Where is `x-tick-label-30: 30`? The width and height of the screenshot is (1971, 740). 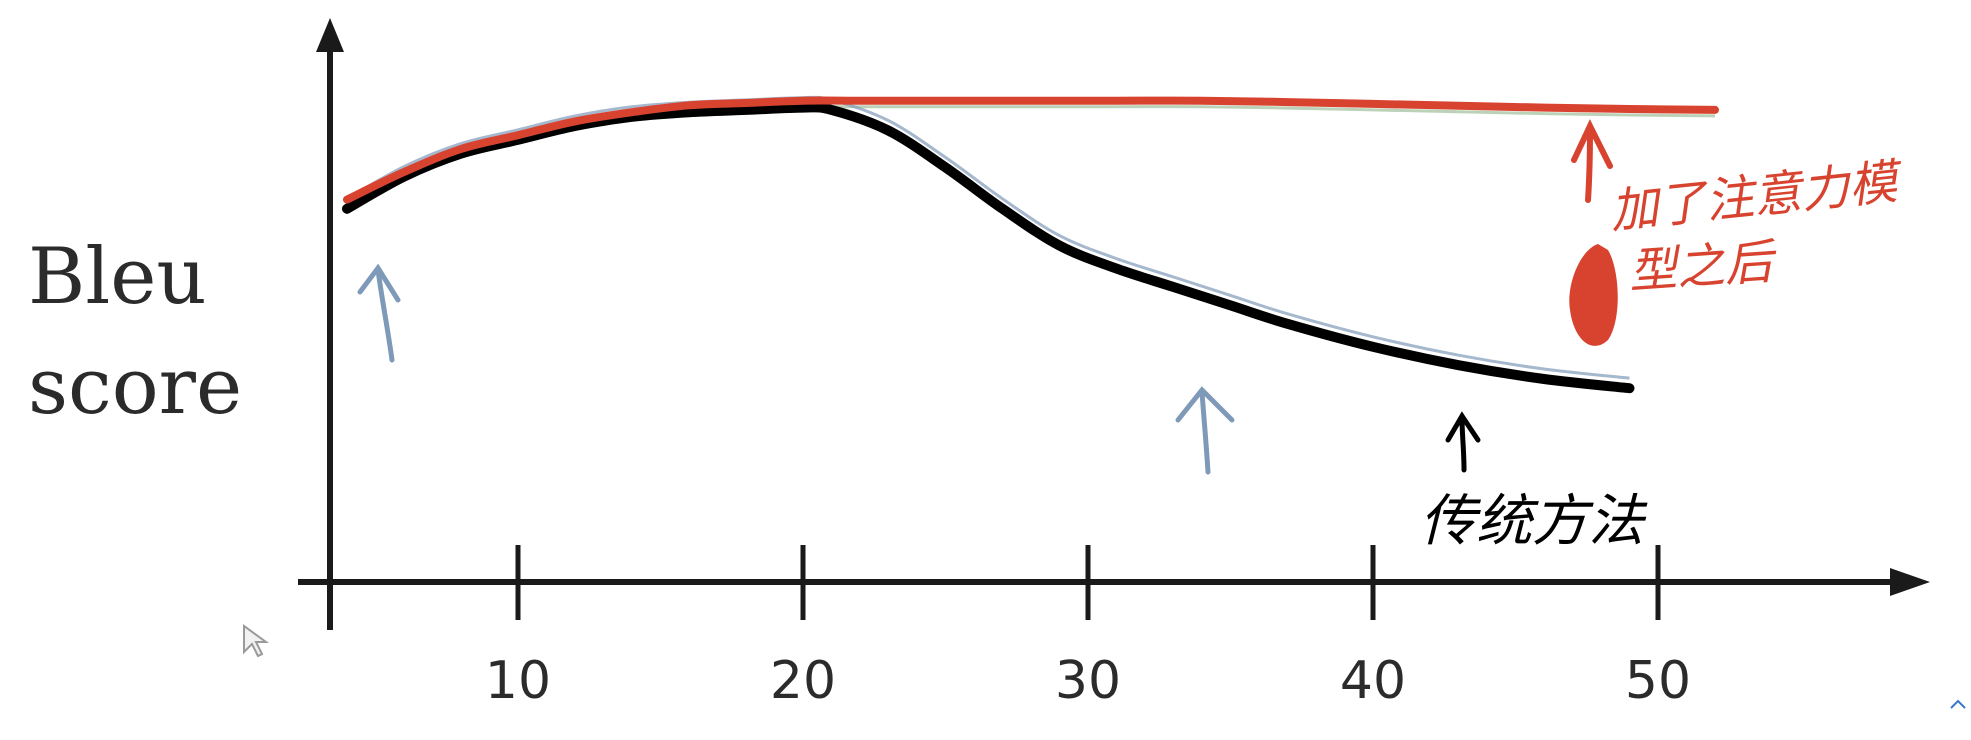 x-tick-label-30: 30 is located at coordinates (1088, 681).